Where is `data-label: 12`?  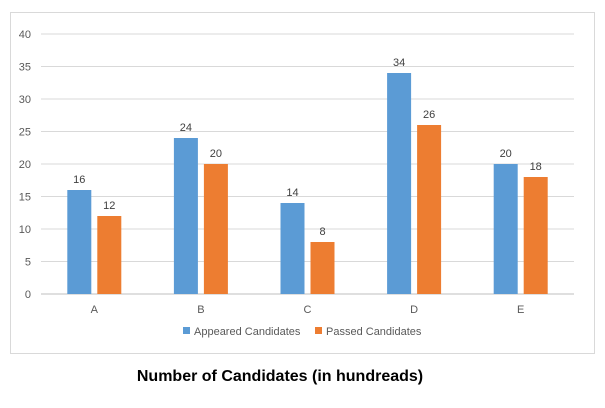 data-label: 12 is located at coordinates (109, 206).